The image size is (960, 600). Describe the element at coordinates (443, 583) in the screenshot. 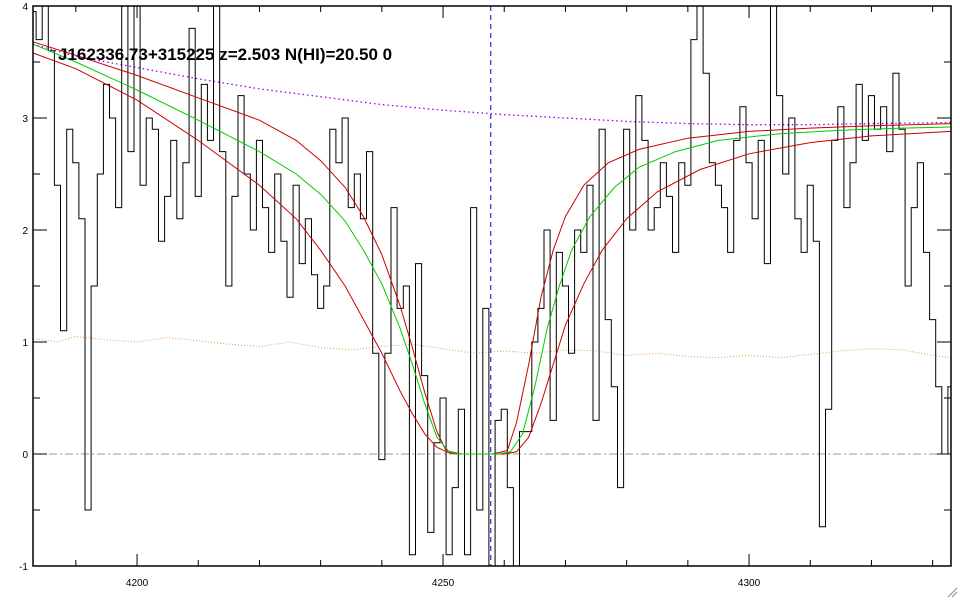

I see `x-tick-label: 4250` at that location.